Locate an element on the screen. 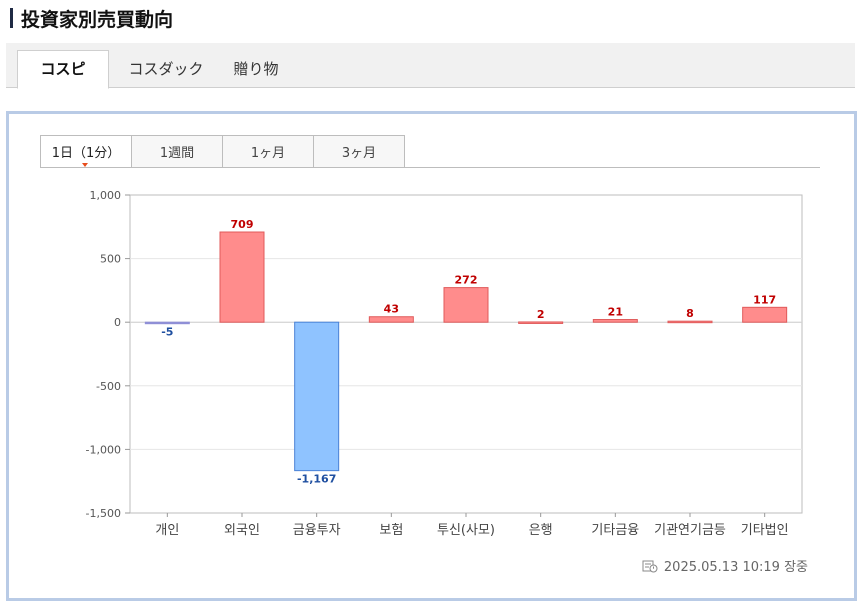 This screenshot has width=861, height=603. timestamp-text: 2025.05.13 10:19 장중 is located at coordinates (735, 567).